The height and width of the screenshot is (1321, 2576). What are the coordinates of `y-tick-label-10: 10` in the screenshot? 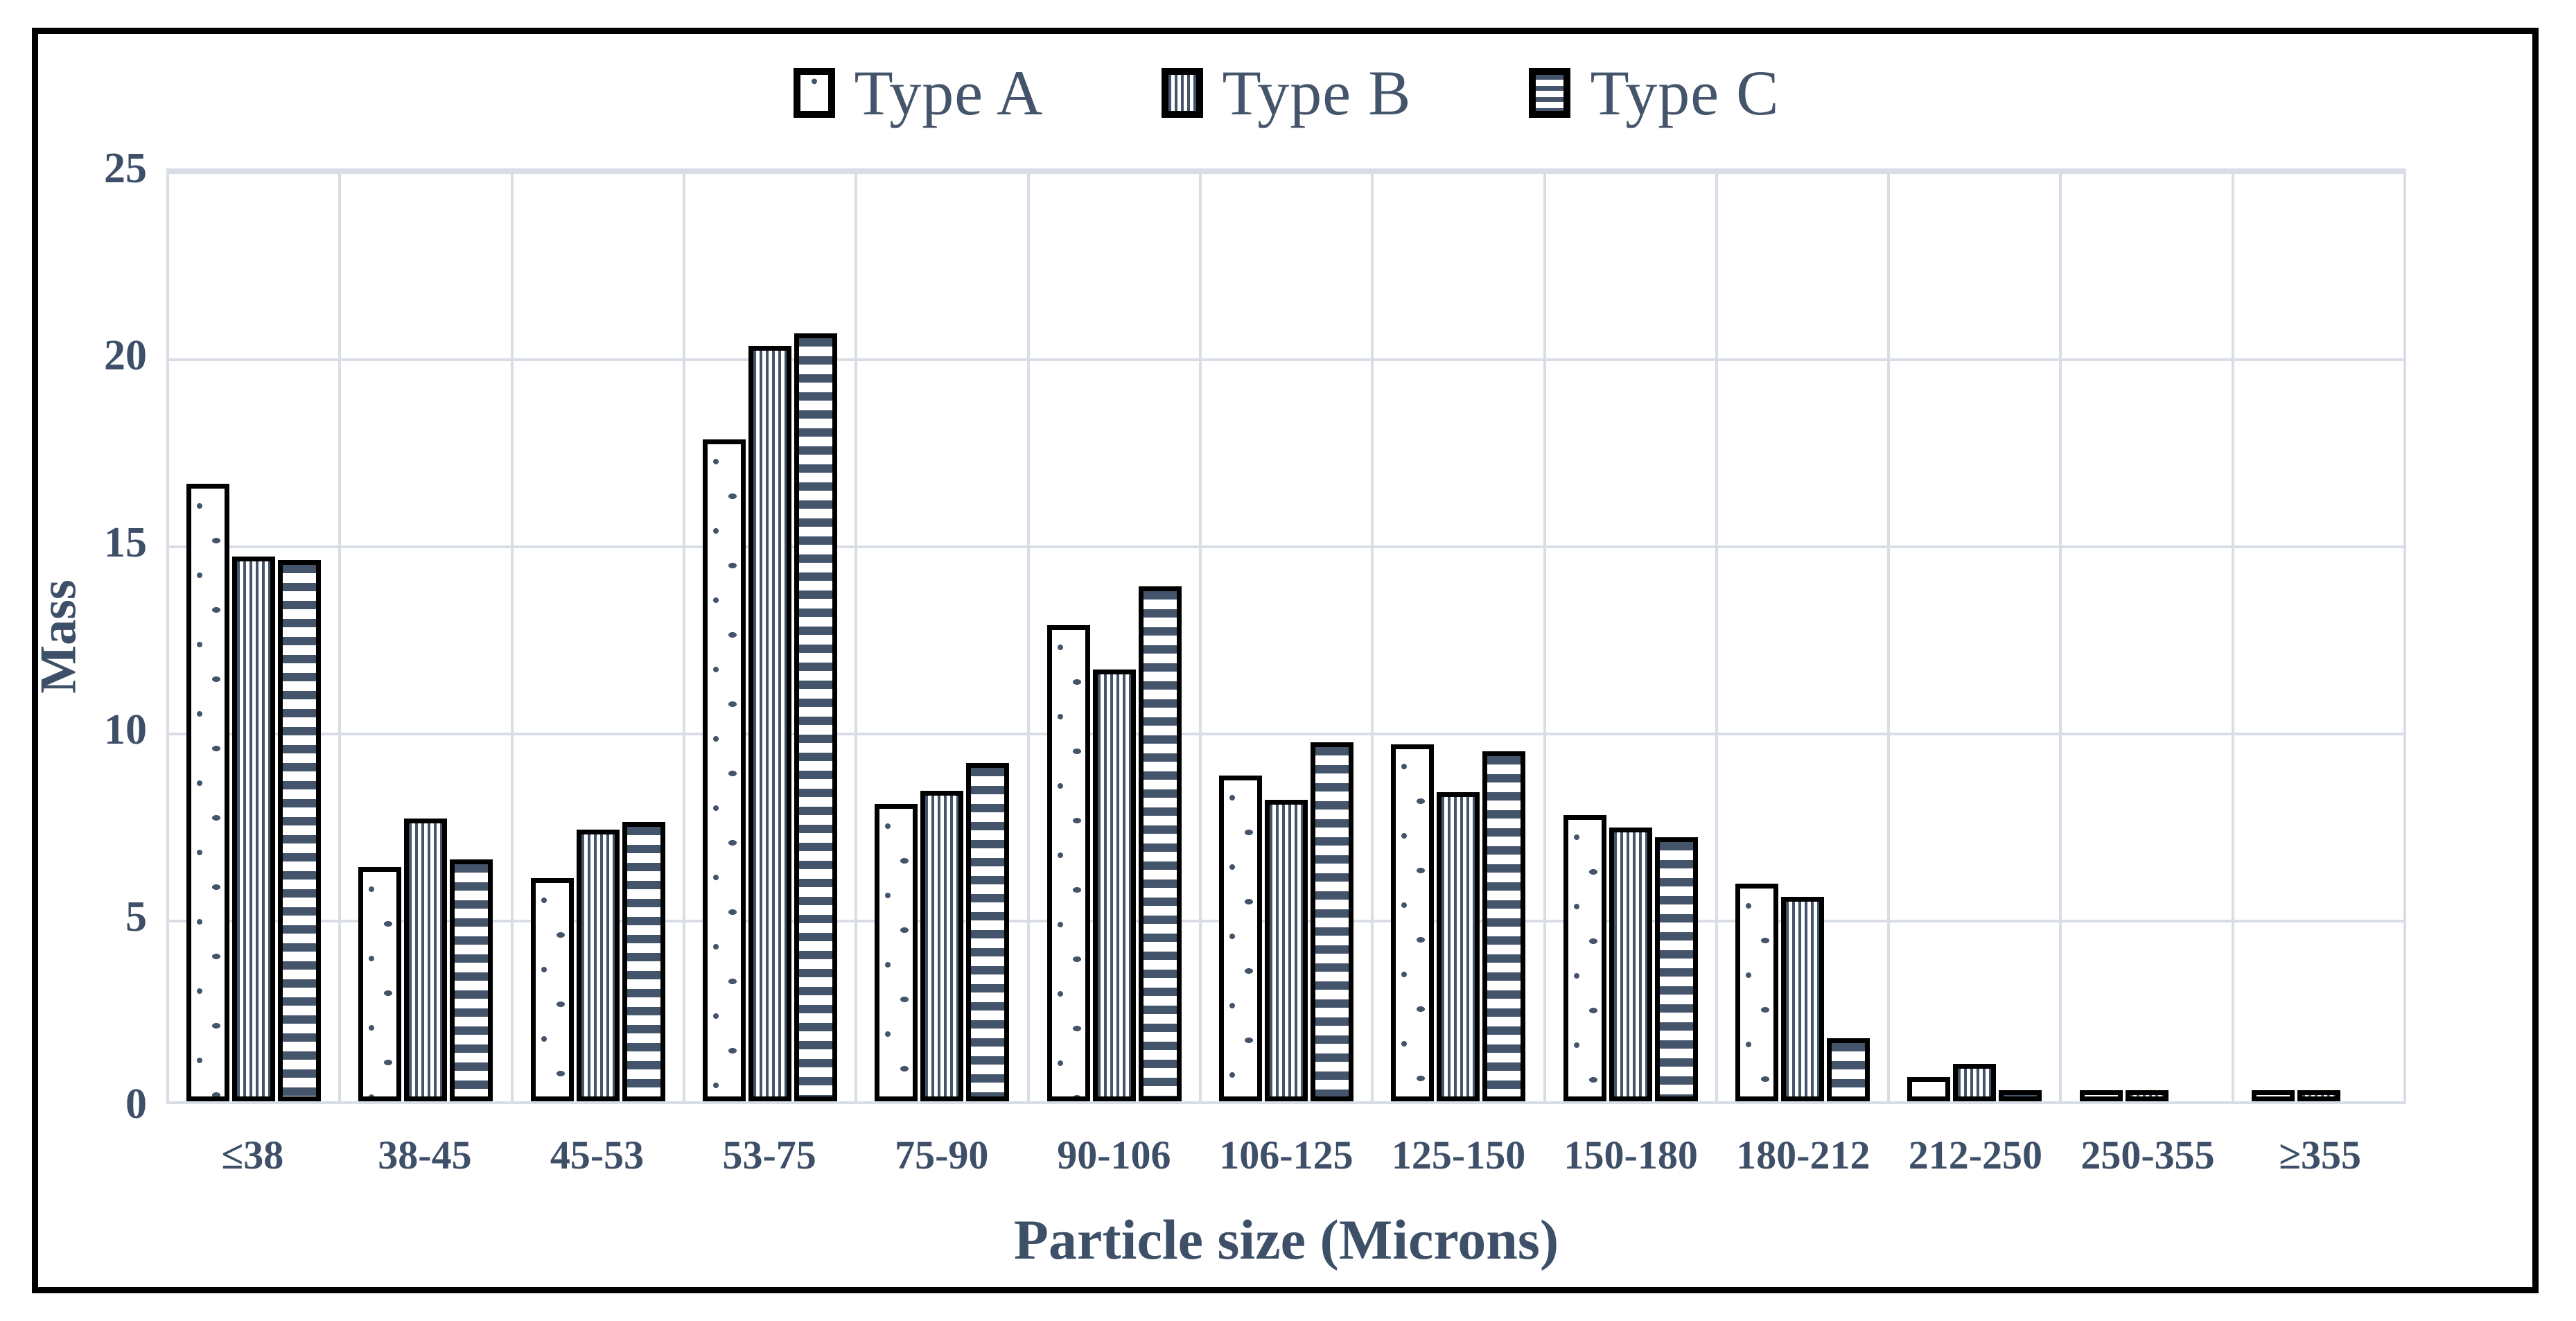 It's located at (125, 729).